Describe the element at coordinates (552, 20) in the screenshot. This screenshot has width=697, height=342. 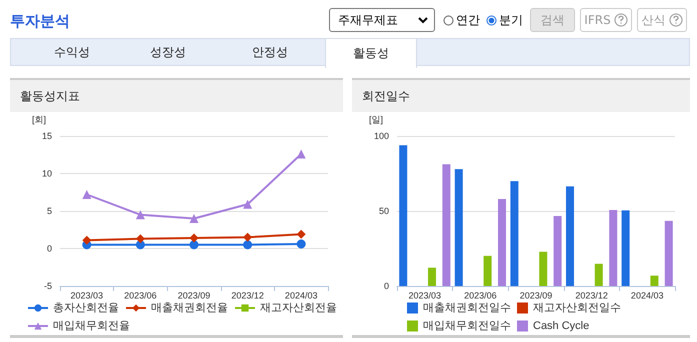
I see `text: 검색` at that location.